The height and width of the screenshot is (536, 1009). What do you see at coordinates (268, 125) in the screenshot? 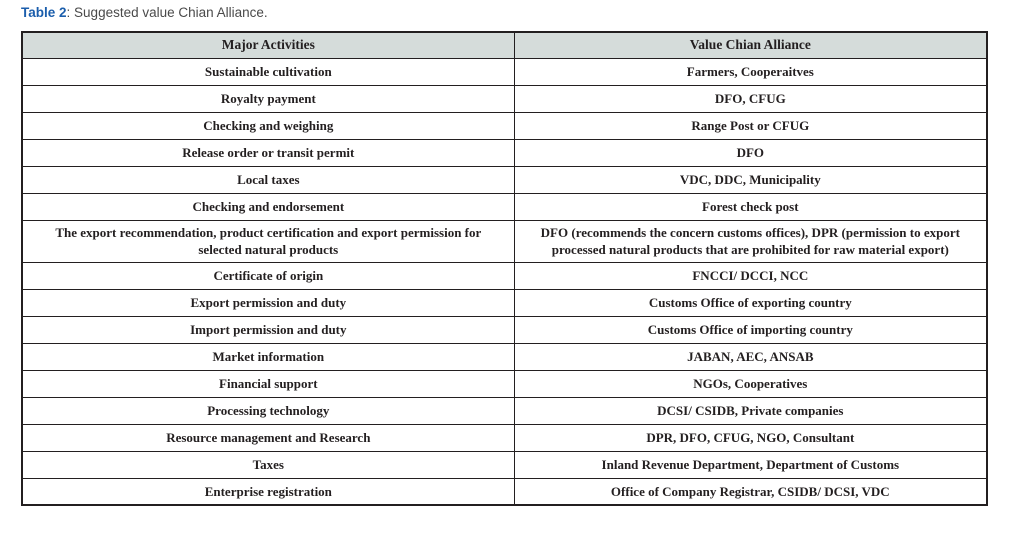
I see `activity-cell: Checking and weighing` at bounding box center [268, 125].